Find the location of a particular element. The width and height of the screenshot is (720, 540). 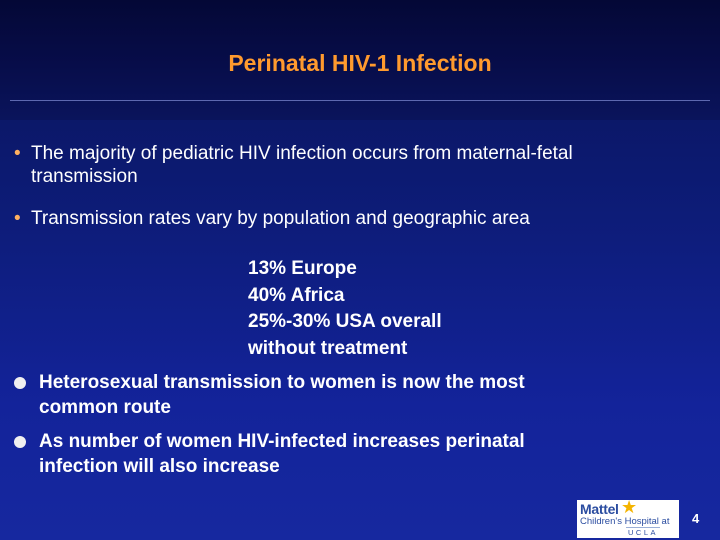

rate-europe: 13% Europe is located at coordinates (302, 268).